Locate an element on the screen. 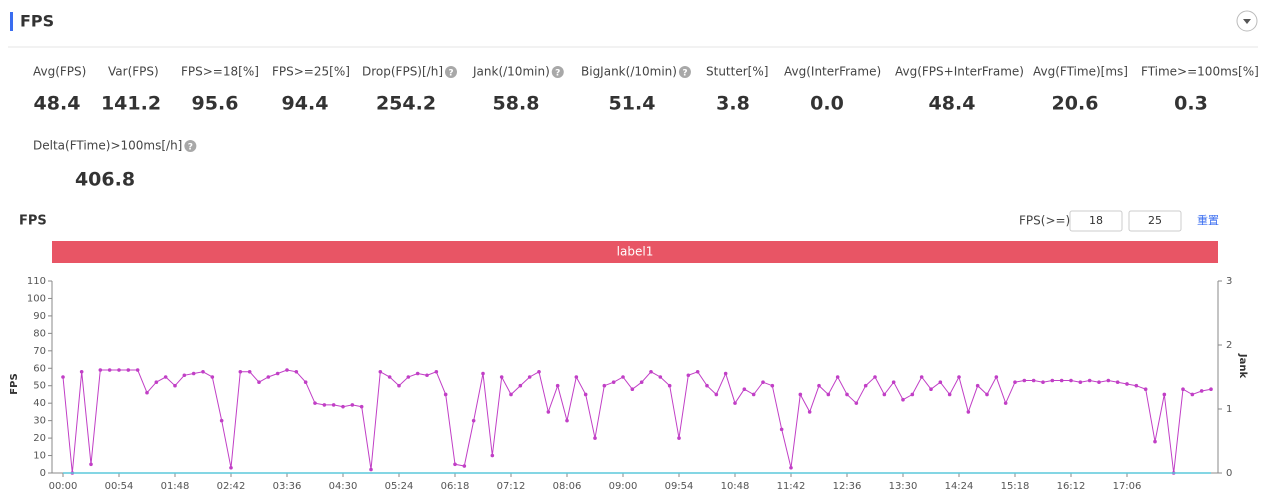 This screenshot has height=494, width=1267. x-tick-label: 15:18 is located at coordinates (1015, 486).